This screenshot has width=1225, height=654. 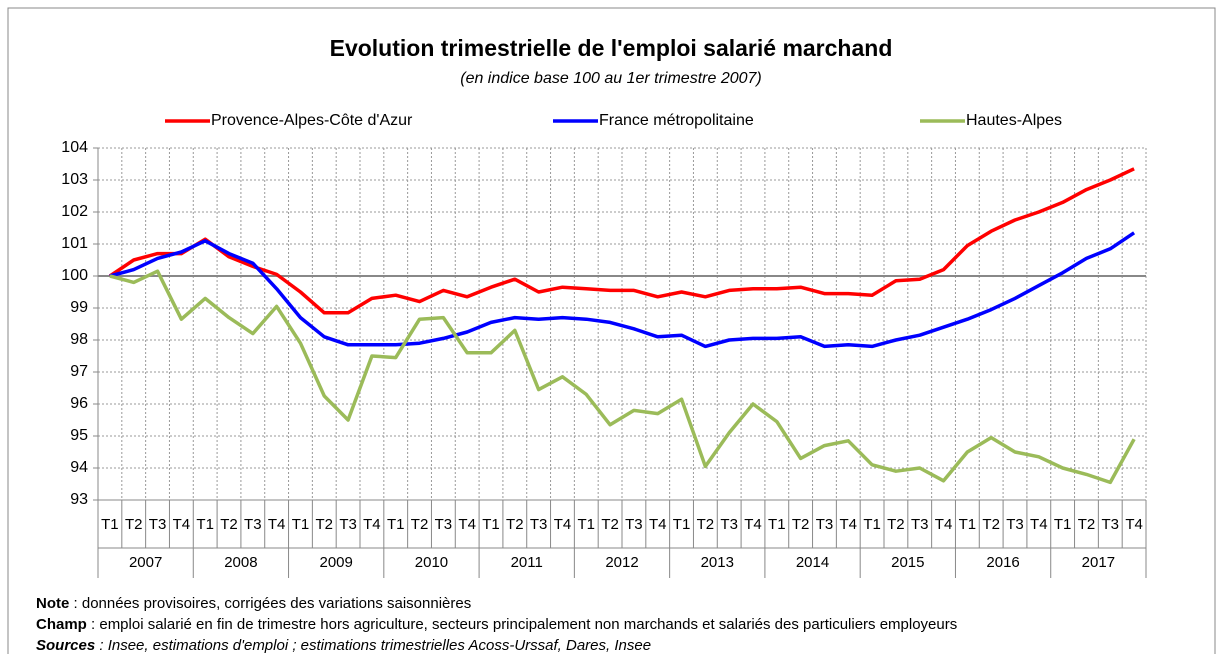 What do you see at coordinates (79, 435) in the screenshot?
I see `y-tick-label: 95` at bounding box center [79, 435].